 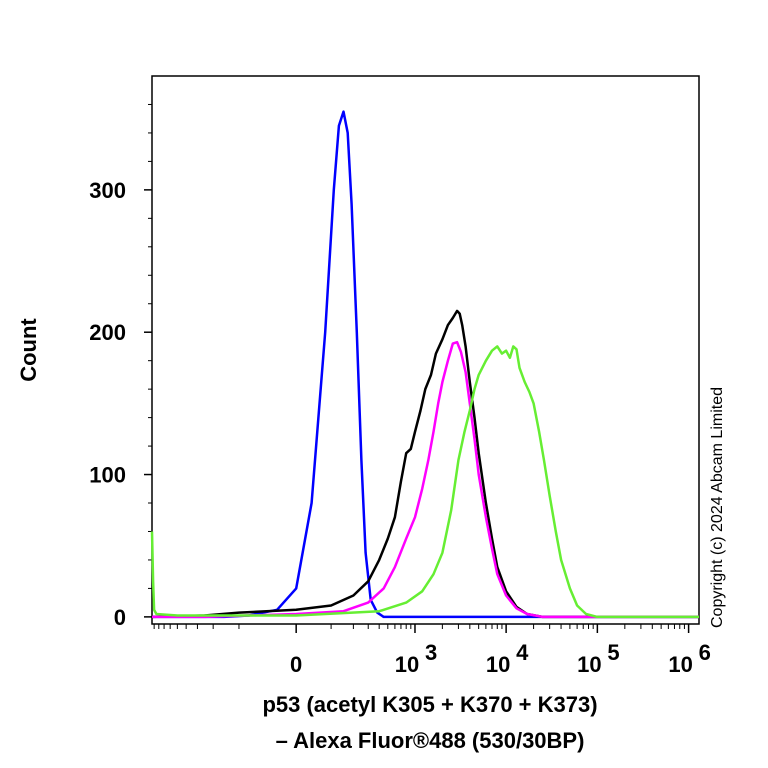 What do you see at coordinates (120, 366) in the screenshot?
I see `y-axis: 0 100 200 300` at bounding box center [120, 366].